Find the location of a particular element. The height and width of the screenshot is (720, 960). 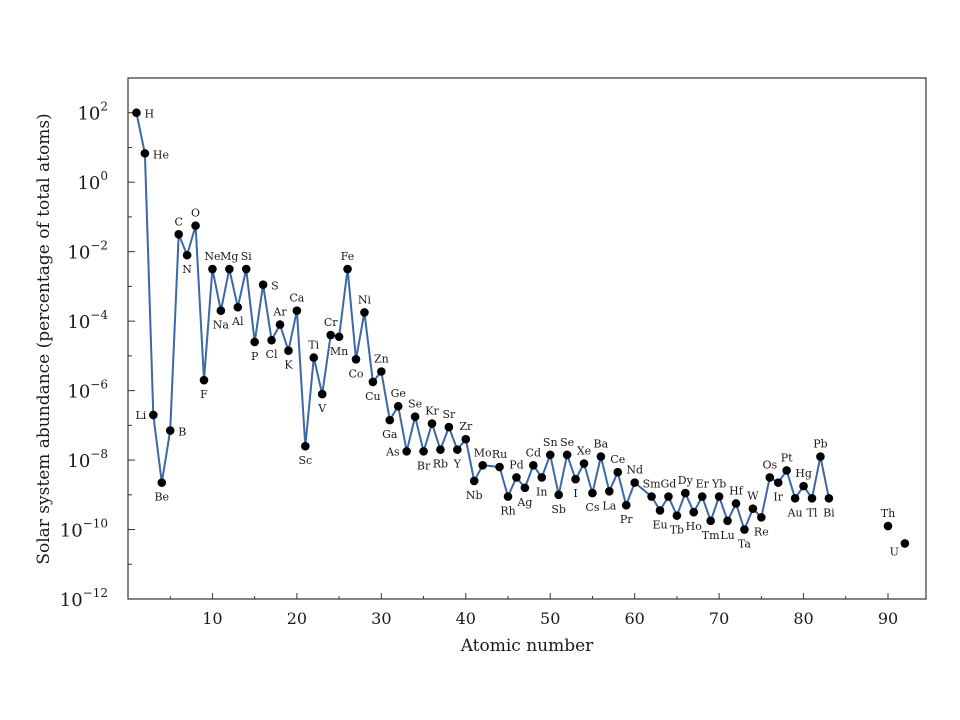

point-label-er: Er is located at coordinates (703, 484).